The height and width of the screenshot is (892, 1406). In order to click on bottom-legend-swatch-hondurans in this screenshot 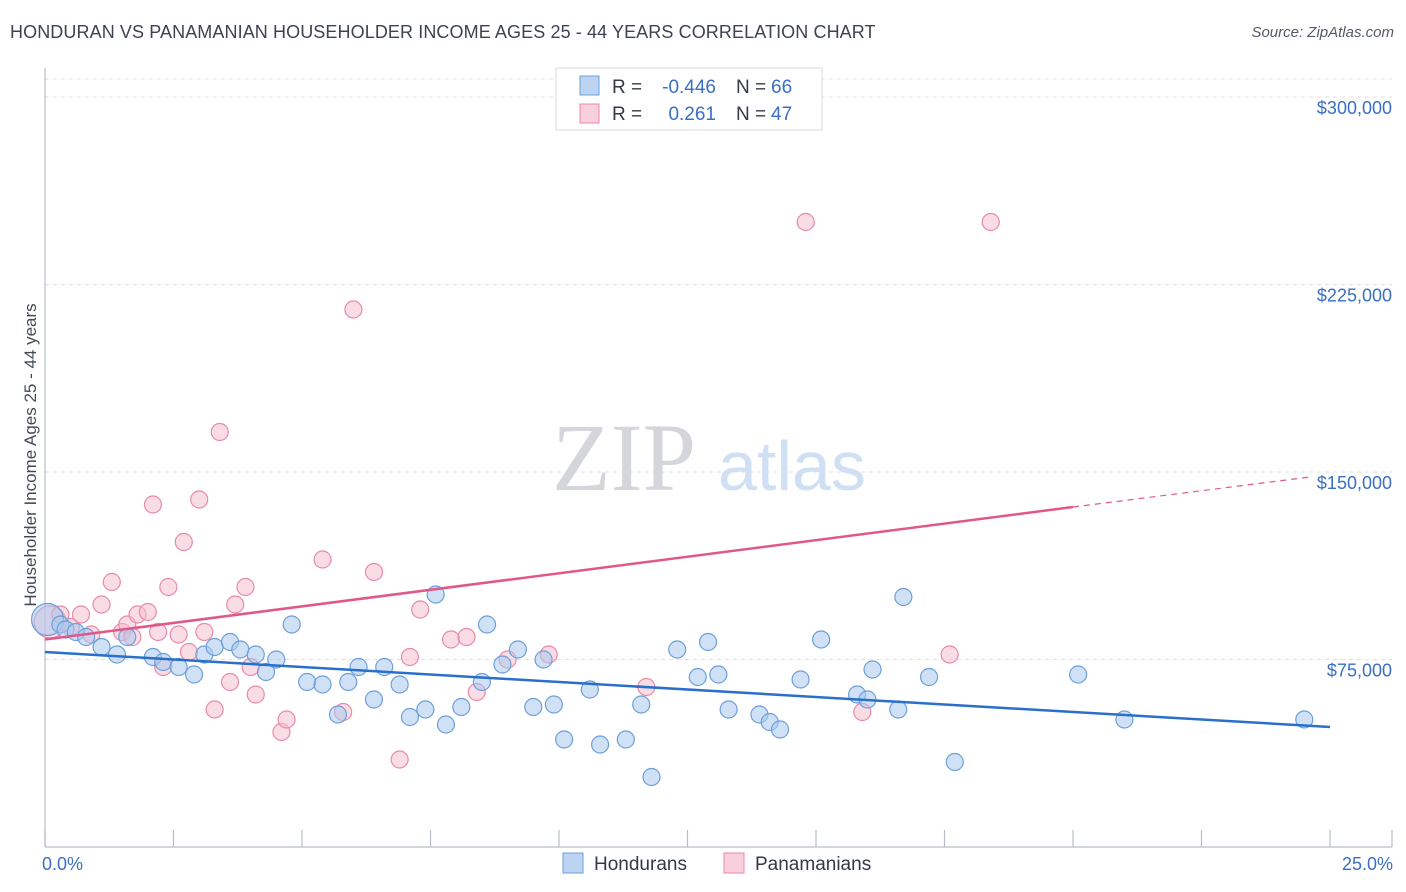, I will do `click(573, 863)`.